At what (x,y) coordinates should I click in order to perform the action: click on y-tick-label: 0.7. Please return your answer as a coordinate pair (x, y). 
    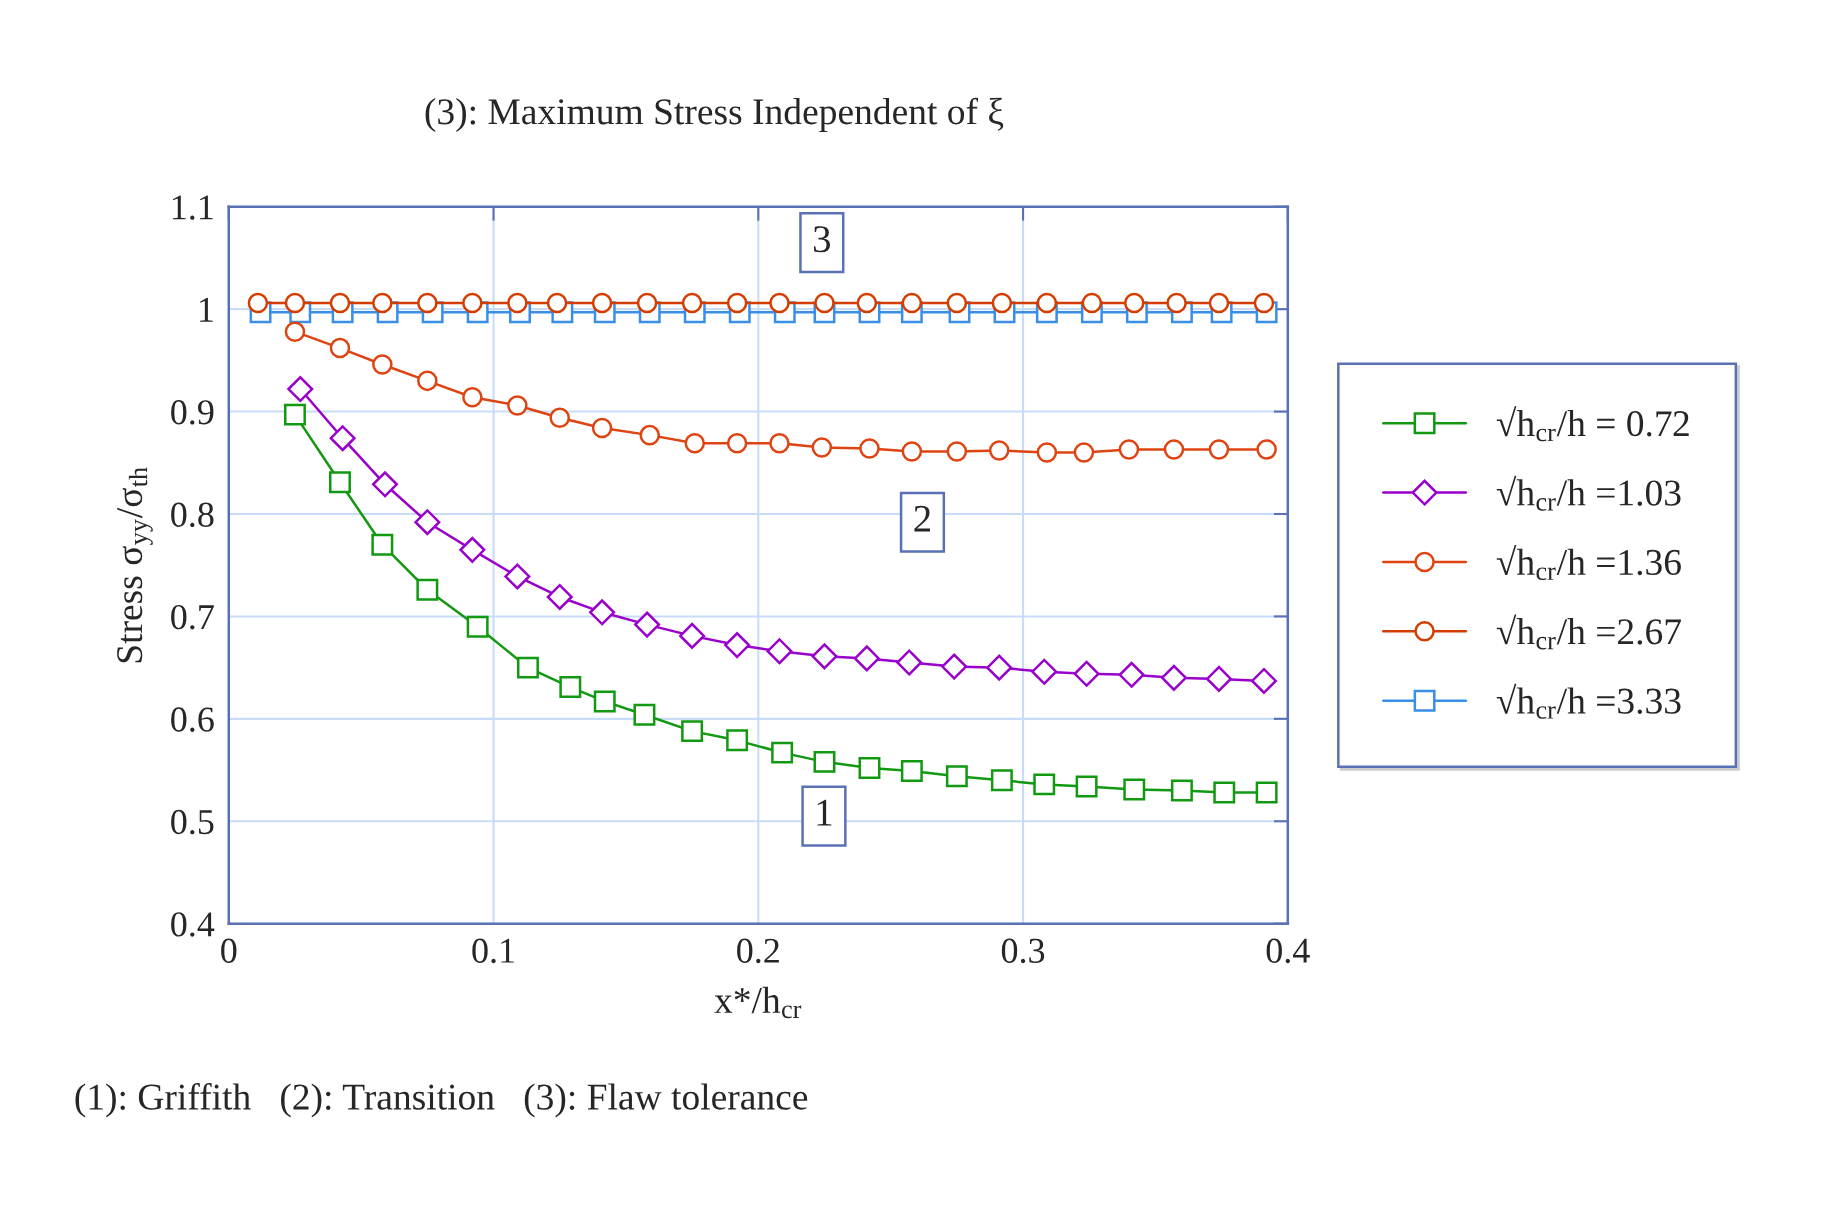
    Looking at the image, I should click on (192, 617).